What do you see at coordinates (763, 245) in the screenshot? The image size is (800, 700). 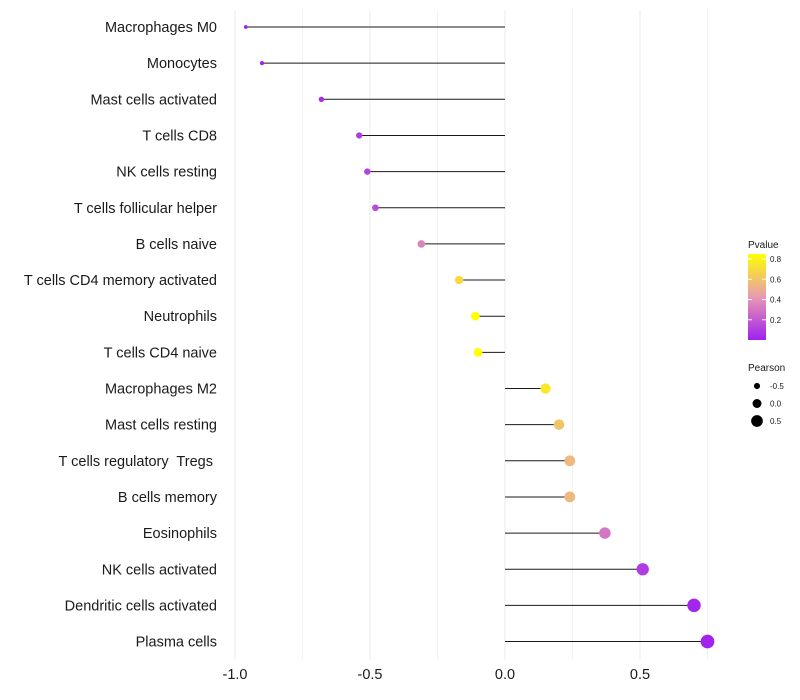 I see `pvalue-legend-title: Pvalue` at bounding box center [763, 245].